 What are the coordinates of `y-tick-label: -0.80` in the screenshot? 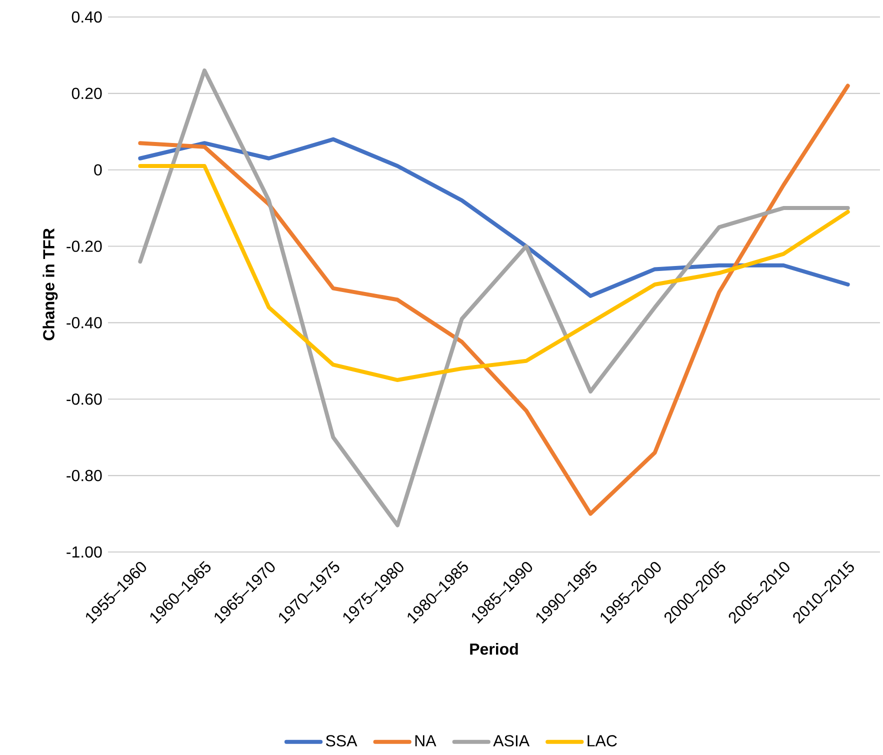 It's located at (84, 476).